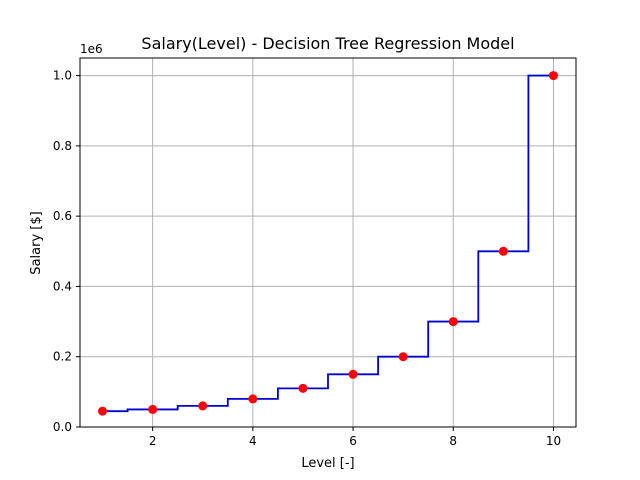  What do you see at coordinates (62, 427) in the screenshot?
I see `y-tick-label: 0.0` at bounding box center [62, 427].